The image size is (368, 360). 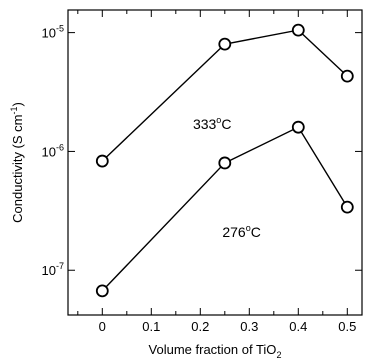 I want to click on x-tick-label: 0, so click(x=102, y=326).